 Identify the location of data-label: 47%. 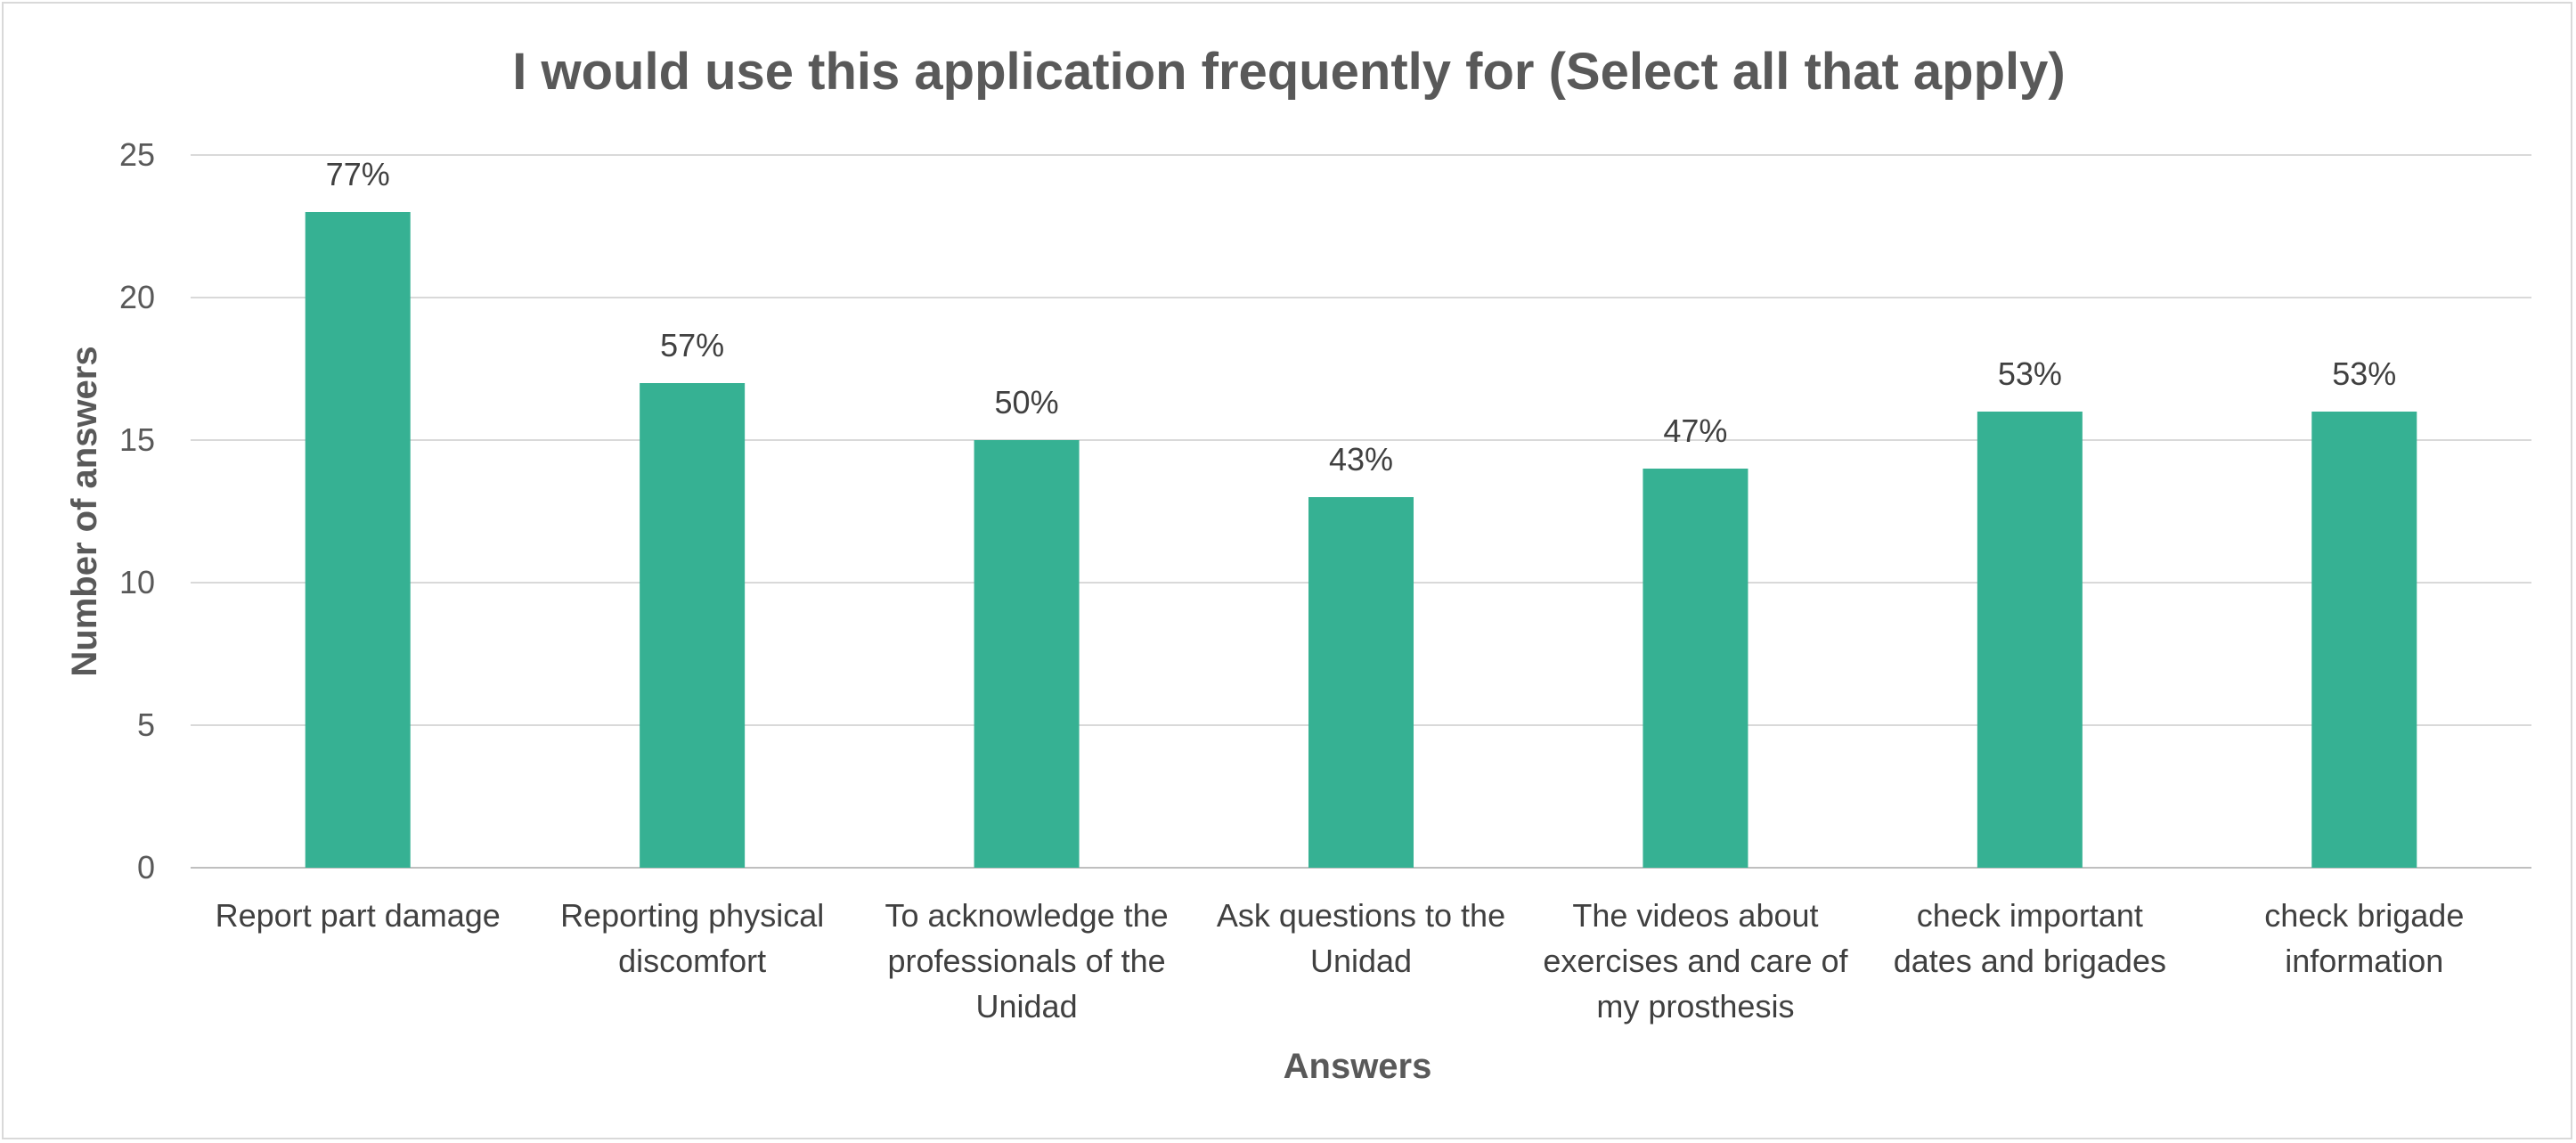
(1695, 430).